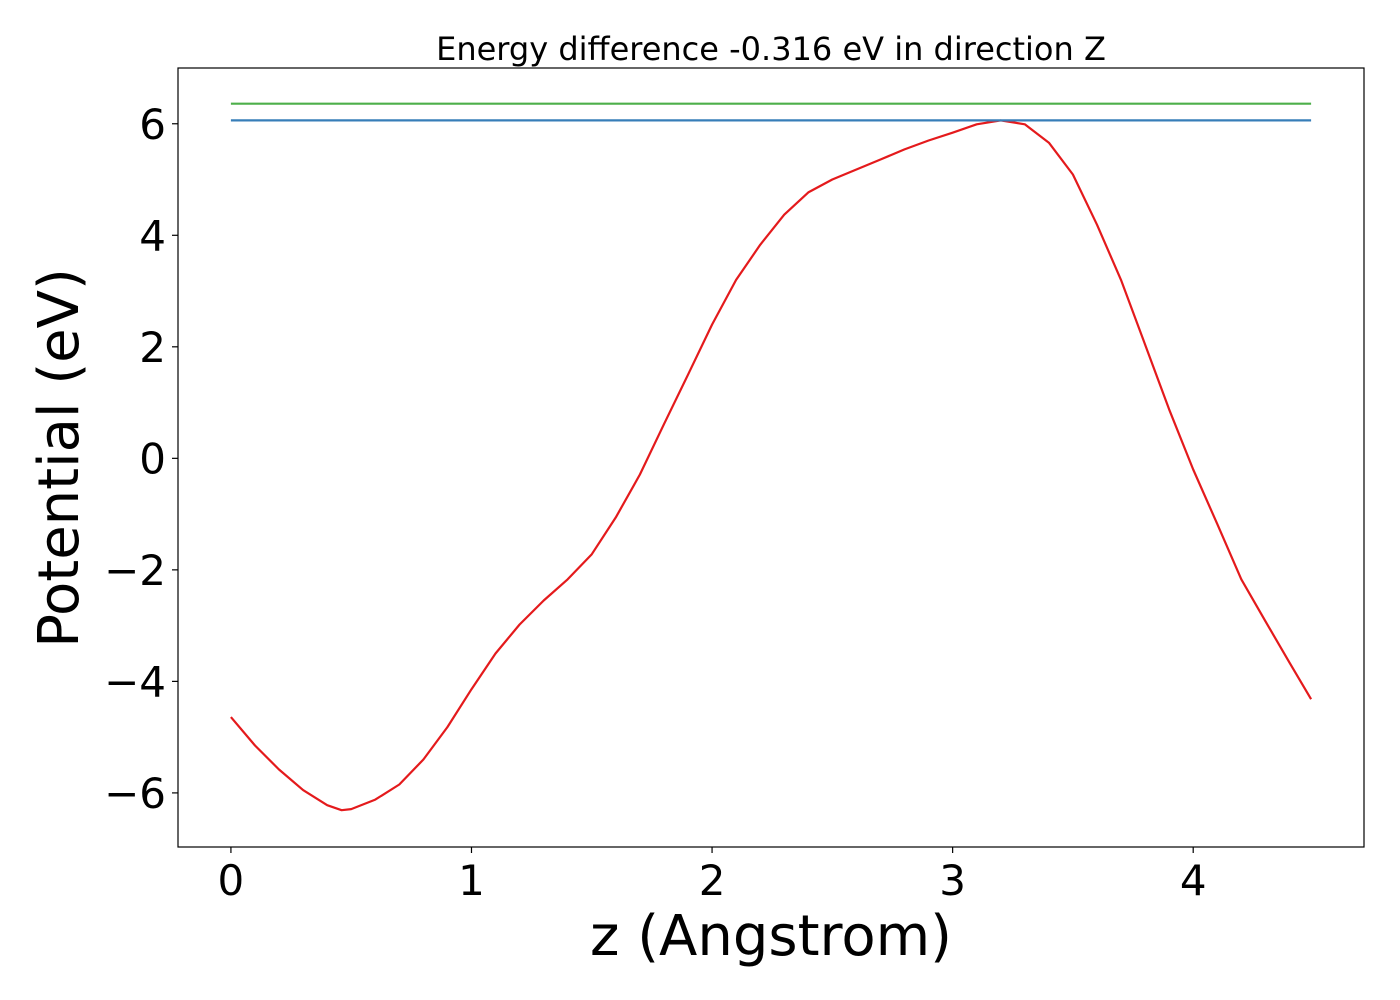  I want to click on y-tick-label: −4, so click(135, 681).